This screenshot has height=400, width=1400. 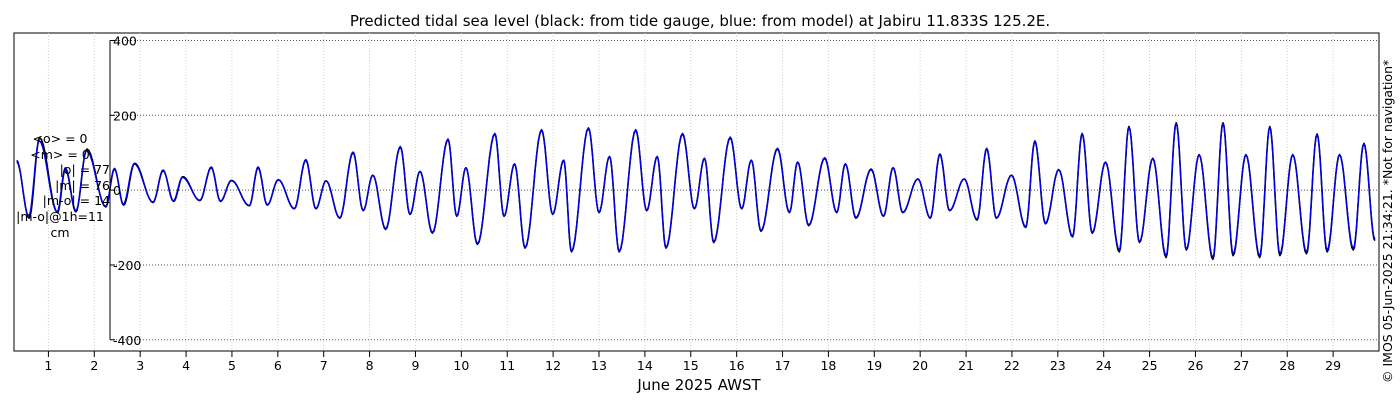 I want to click on x-tick-label: 5, so click(x=232, y=365).